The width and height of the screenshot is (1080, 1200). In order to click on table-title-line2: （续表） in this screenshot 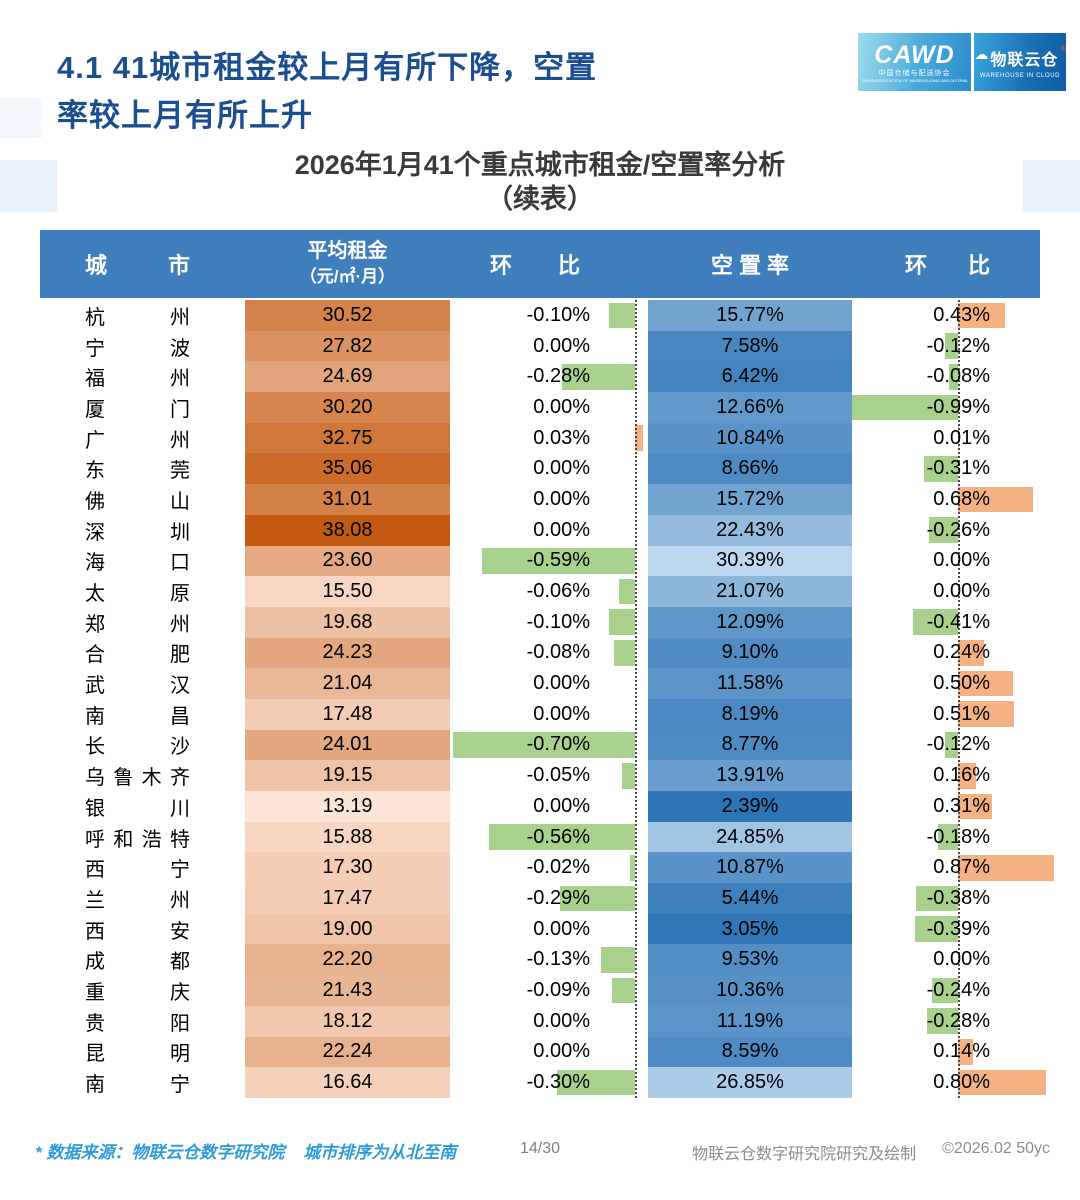, I will do `click(540, 199)`.